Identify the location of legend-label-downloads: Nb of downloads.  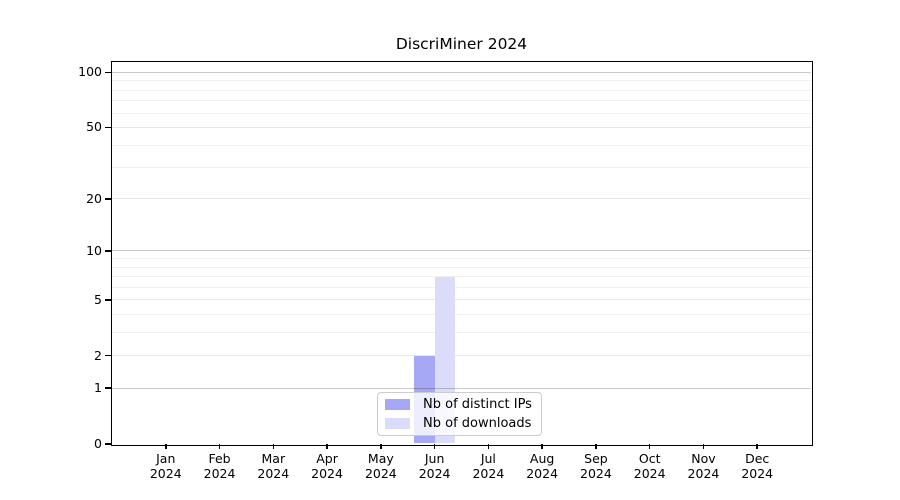
(477, 423).